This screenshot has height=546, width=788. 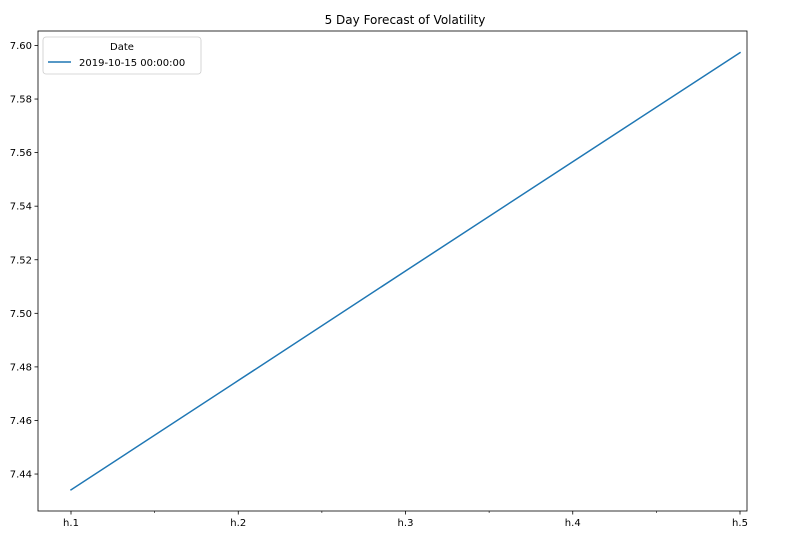 What do you see at coordinates (21, 475) in the screenshot?
I see `y-tick-label: 7.44` at bounding box center [21, 475].